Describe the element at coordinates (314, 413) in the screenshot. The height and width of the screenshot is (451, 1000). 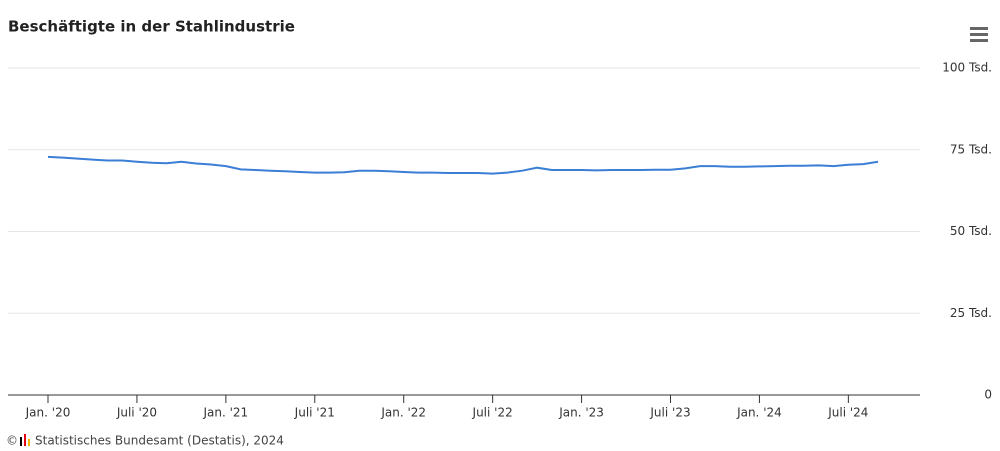
I see `x-tick-label: Juli '21` at that location.